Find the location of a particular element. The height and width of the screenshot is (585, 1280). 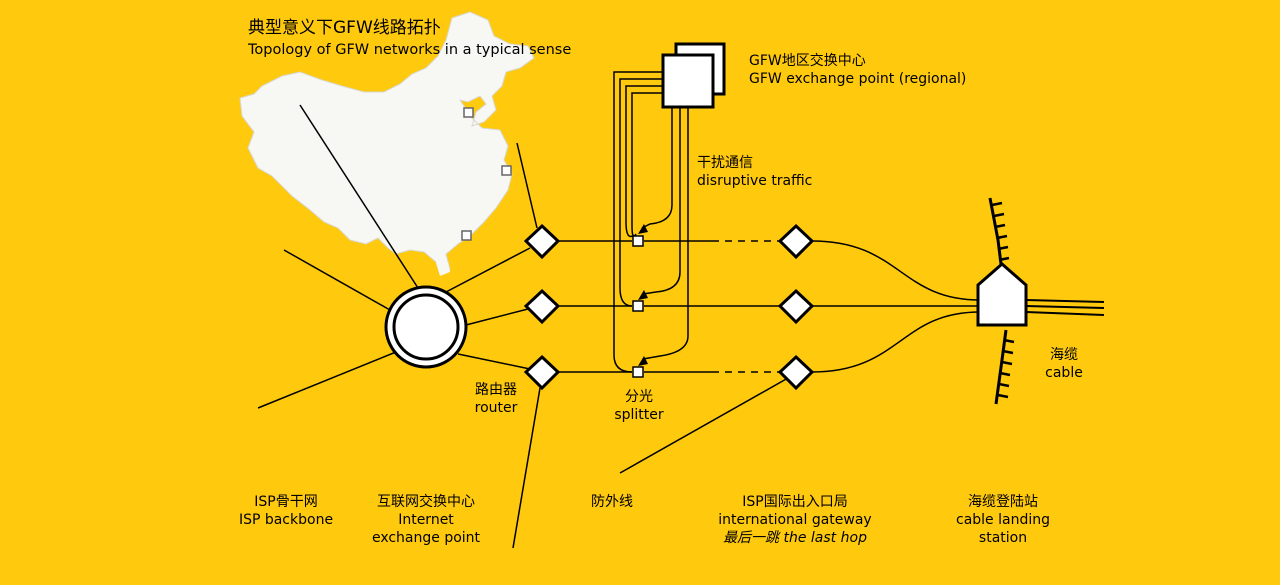

landing-zh: 海缆登陆站 is located at coordinates (1003, 502).